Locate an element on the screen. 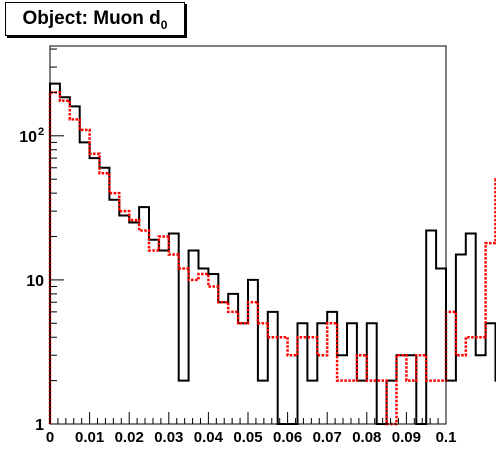 Image resolution: width=496 pixels, height=472 pixels. x-tick-label: 0.09 is located at coordinates (406, 437).